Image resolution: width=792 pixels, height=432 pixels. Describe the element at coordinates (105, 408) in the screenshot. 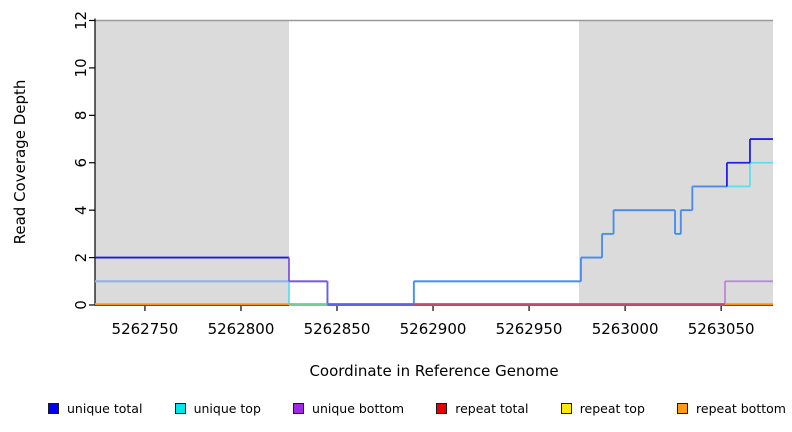

I see `legend-label: unique total` at that location.